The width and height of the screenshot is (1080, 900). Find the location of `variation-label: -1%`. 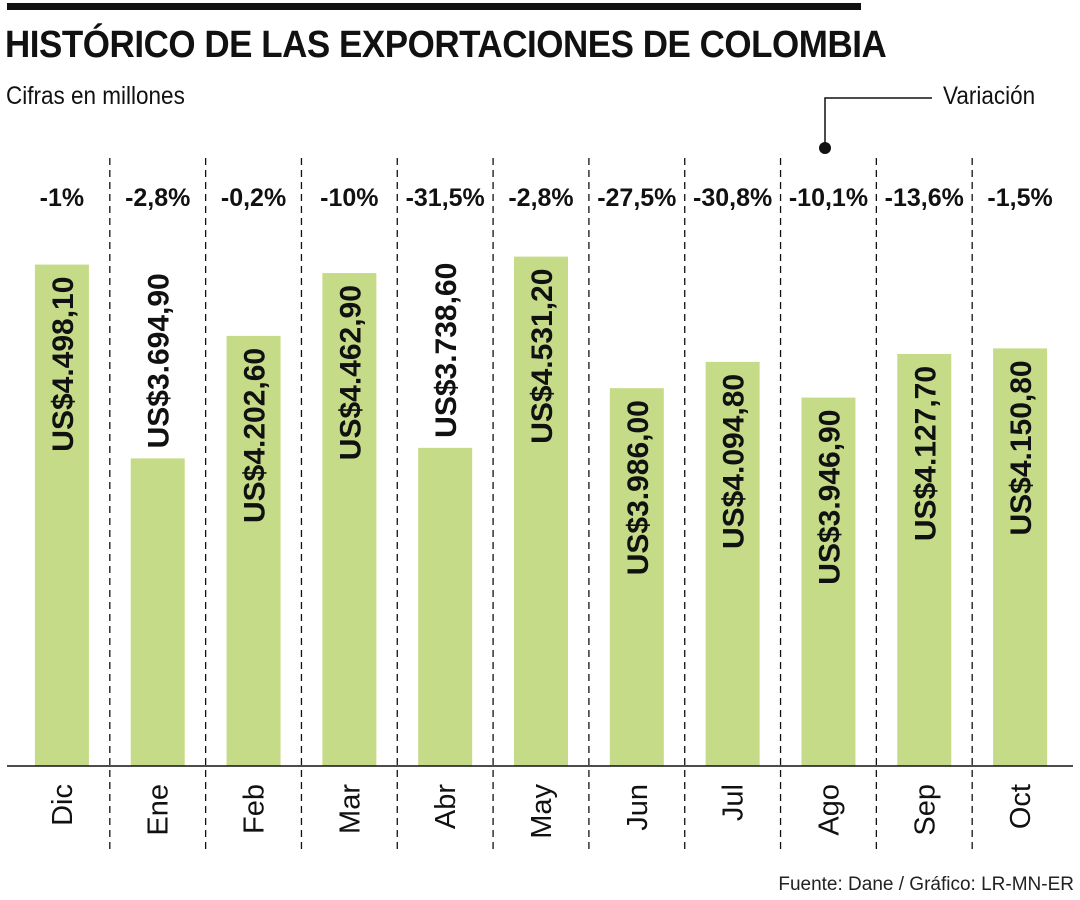

variation-label: -1% is located at coordinates (62, 198).